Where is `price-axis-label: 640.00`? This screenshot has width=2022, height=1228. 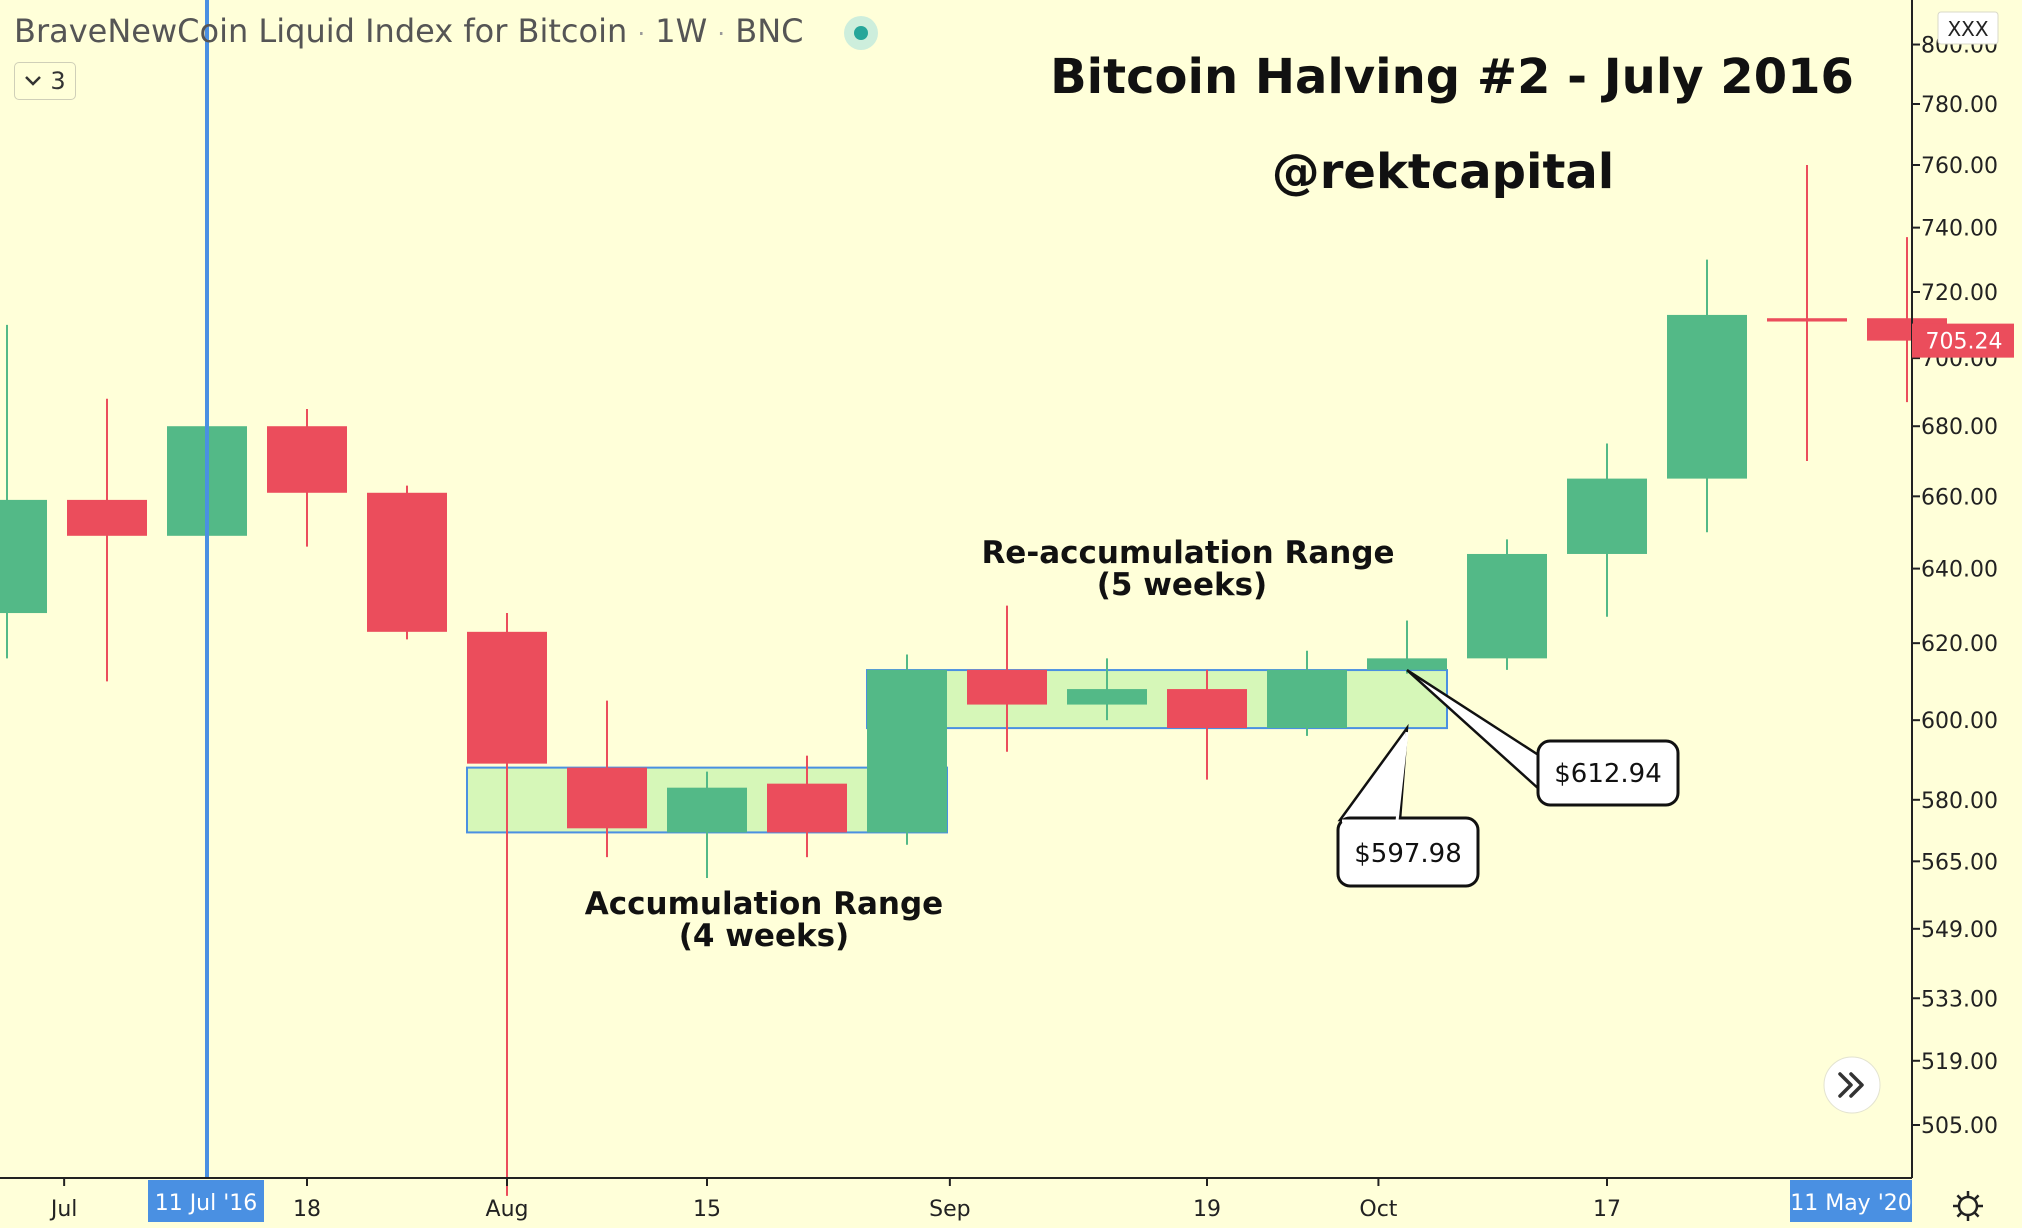
price-axis-label: 640.00 is located at coordinates (1959, 570).